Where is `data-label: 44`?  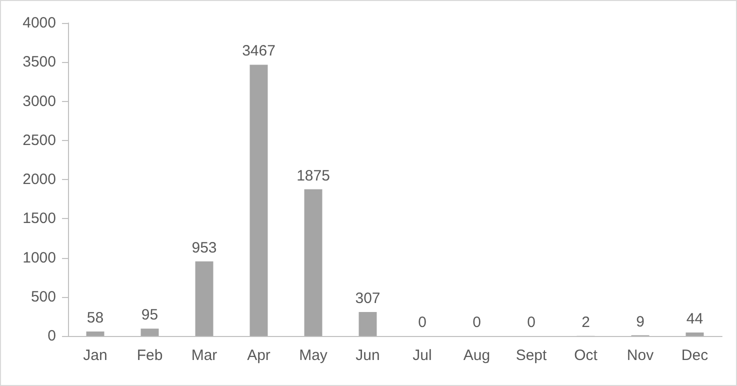
data-label: 44 is located at coordinates (695, 319).